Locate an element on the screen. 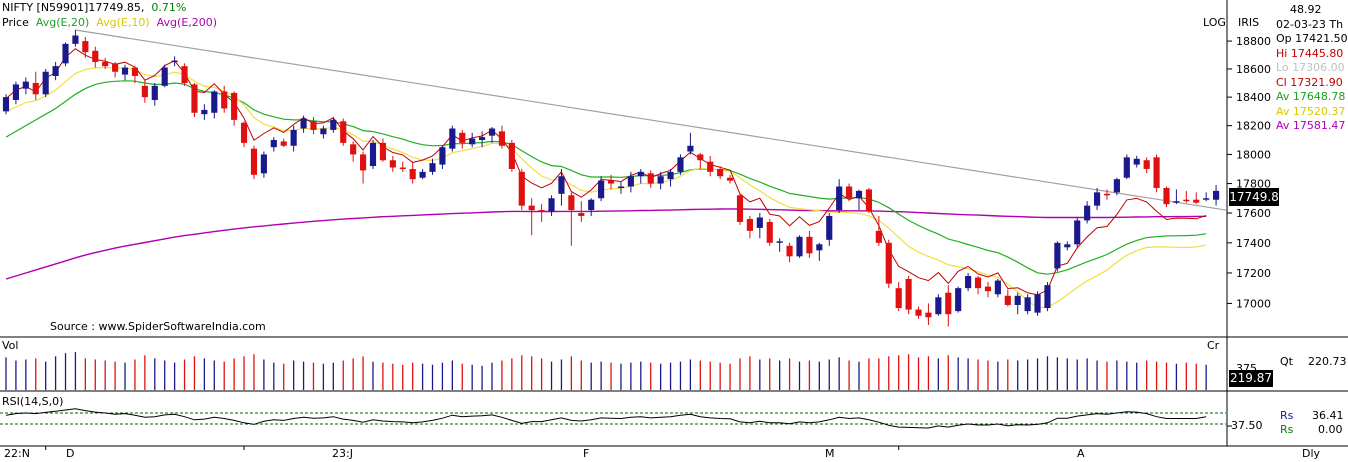  rs2-value: 0.00 is located at coordinates (1330, 429).